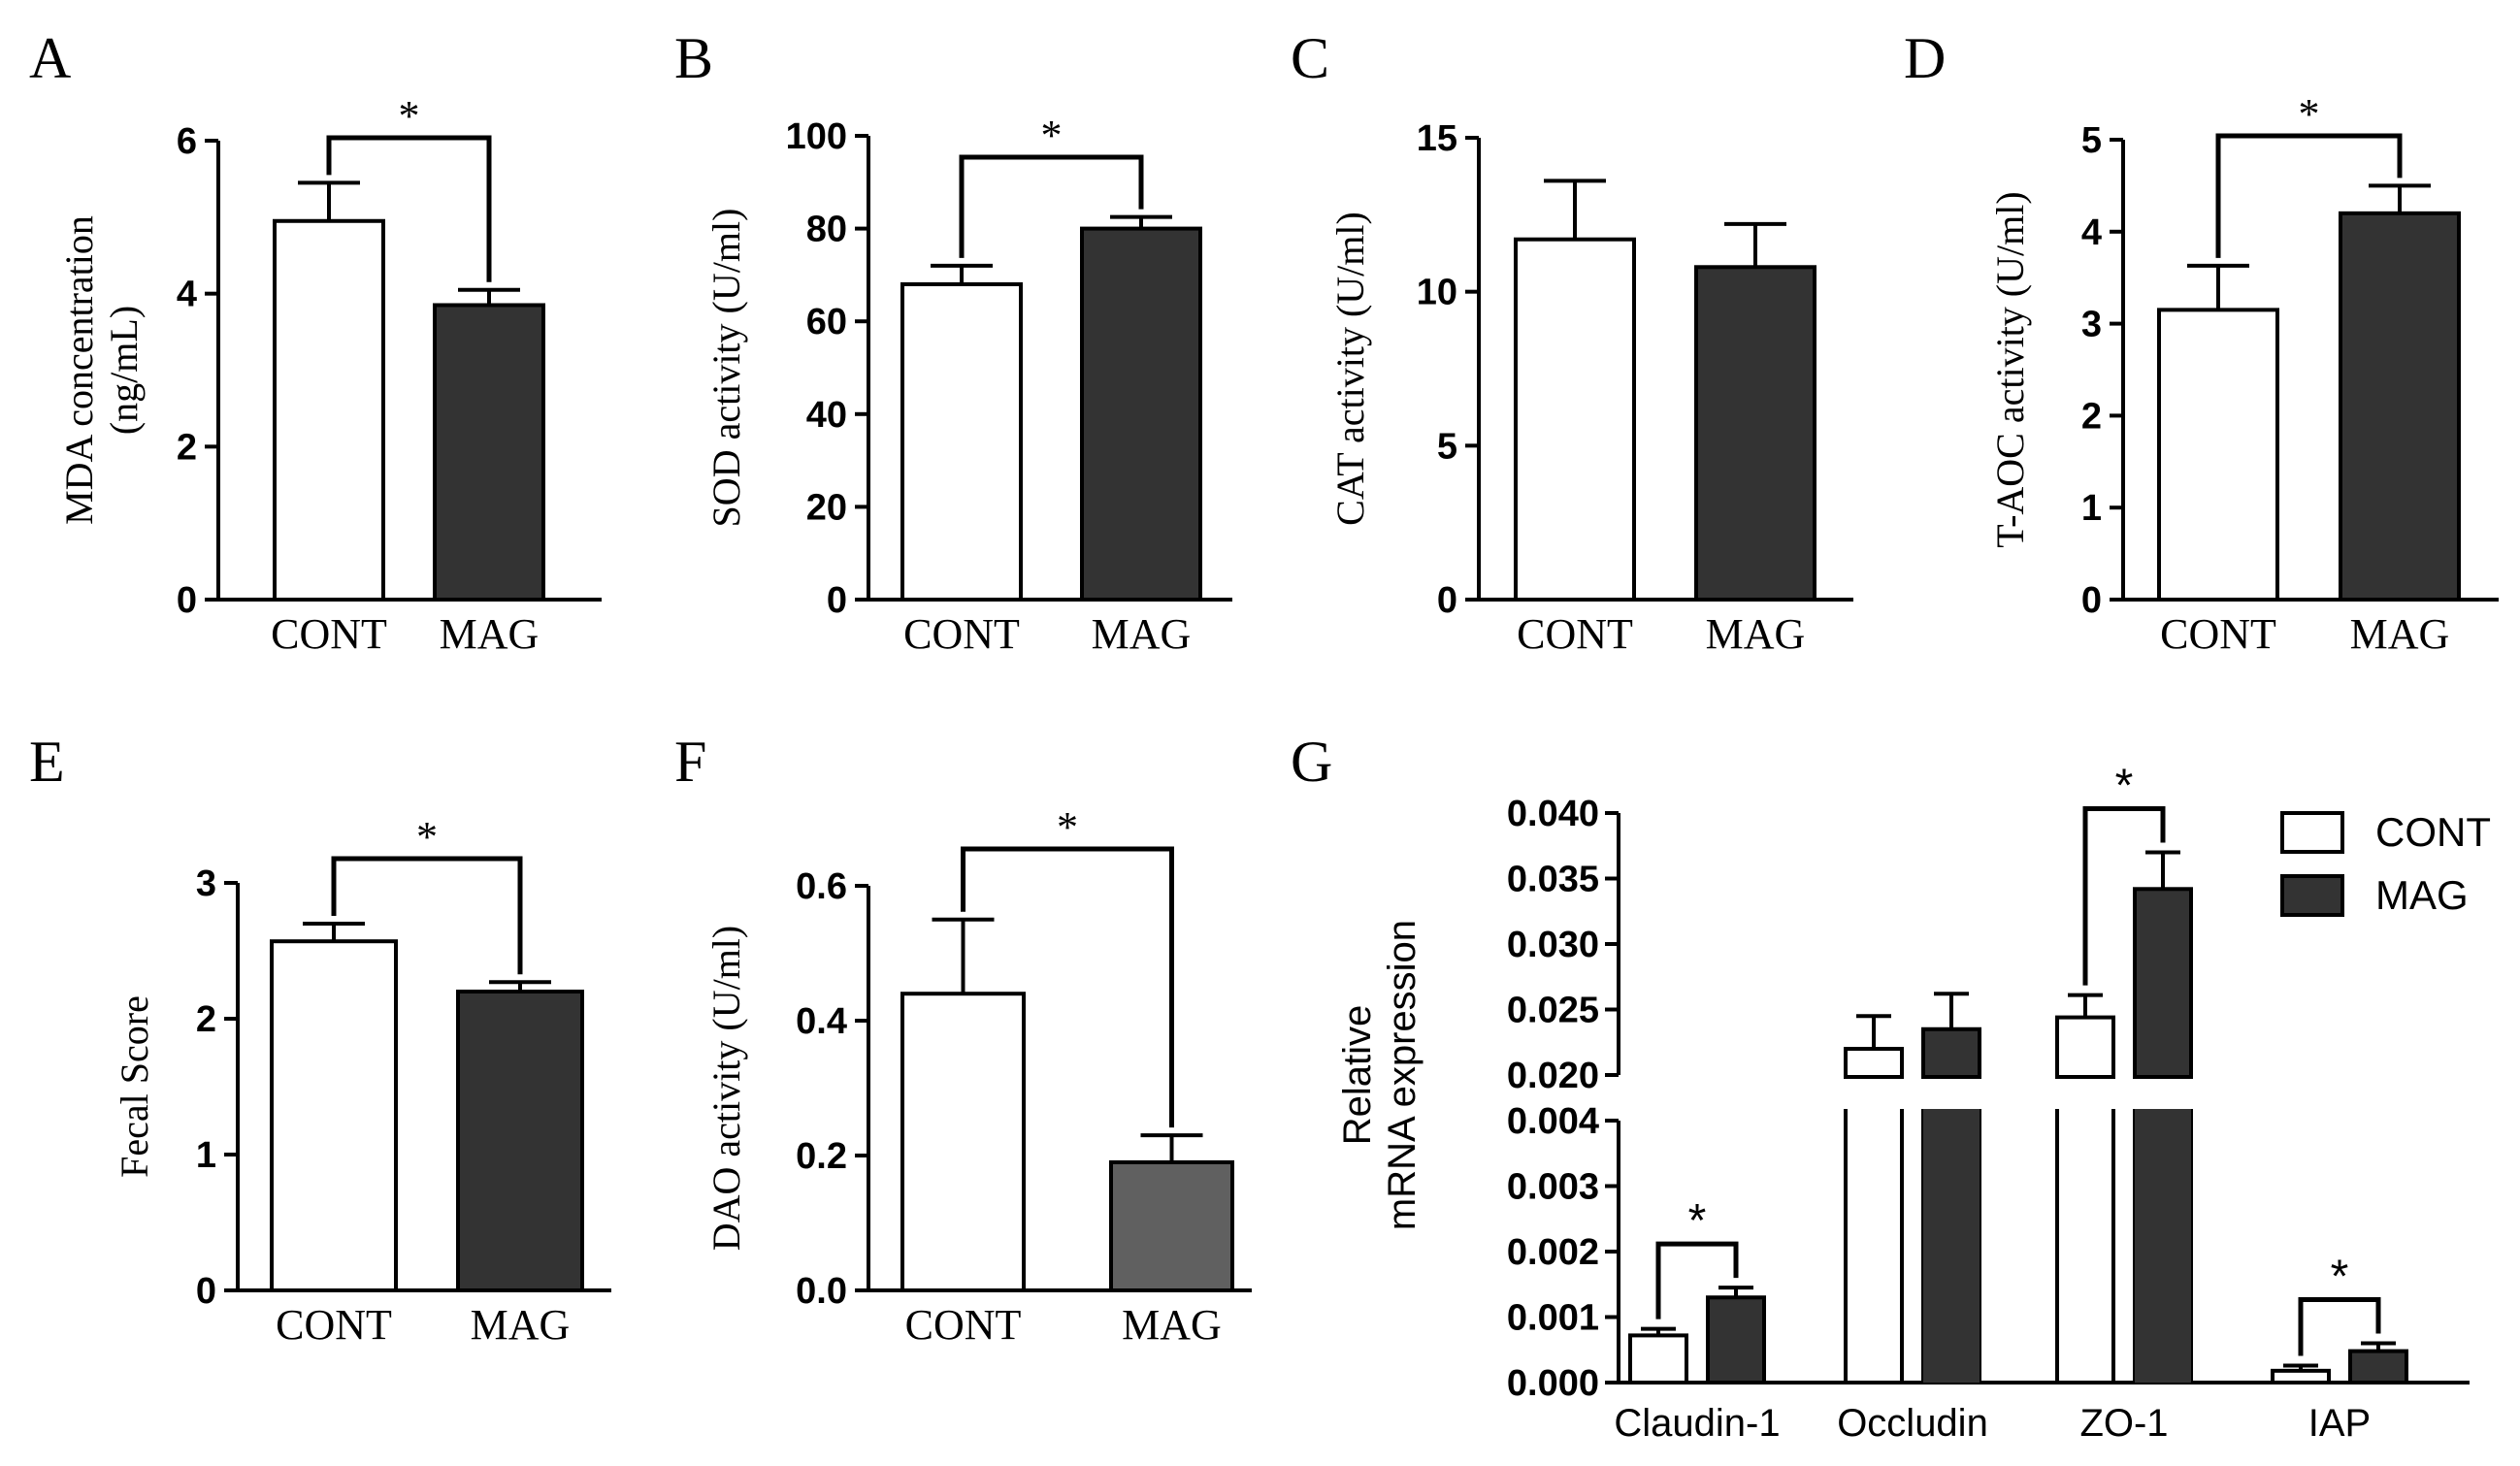 This screenshot has width=2520, height=1466. I want to click on y-tick-label: 20, so click(826, 507).